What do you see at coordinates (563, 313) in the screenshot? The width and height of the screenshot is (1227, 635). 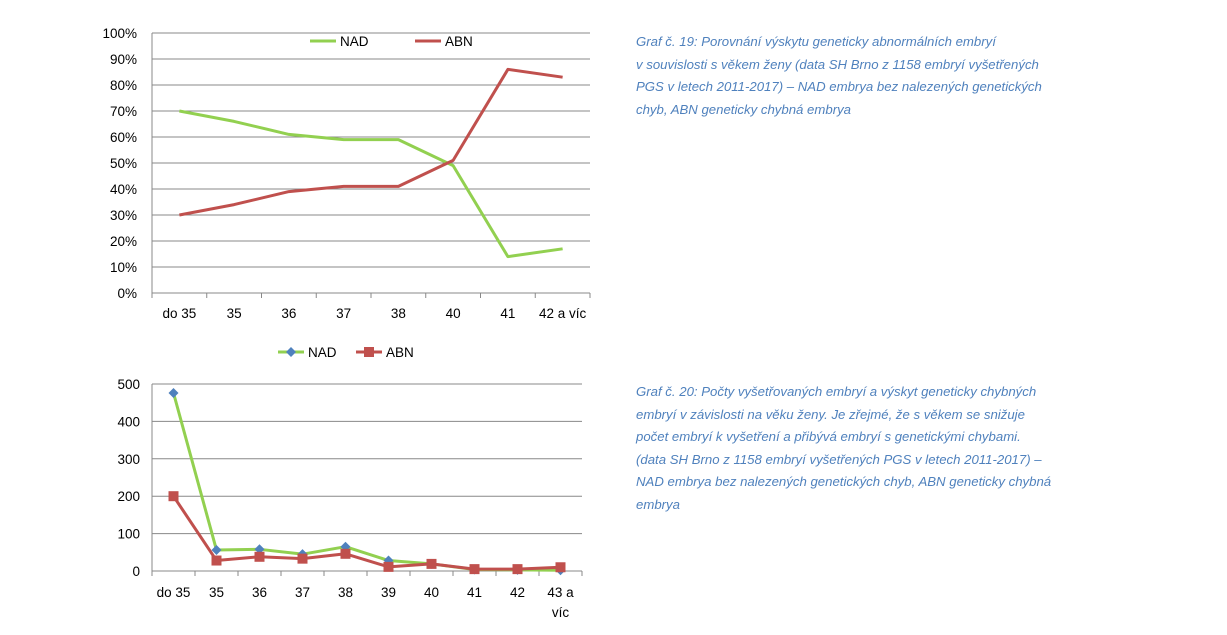 I see `x-tick-label: 42 a víc` at bounding box center [563, 313].